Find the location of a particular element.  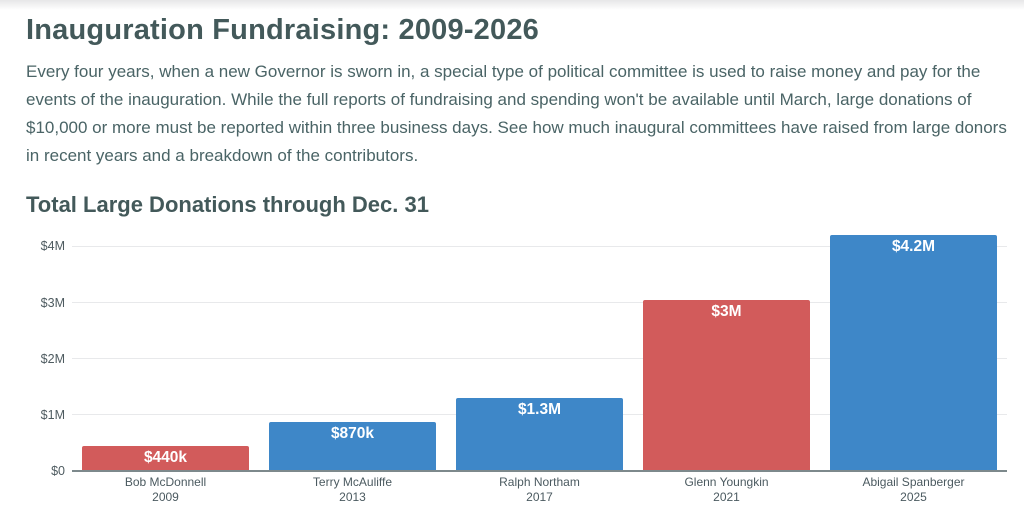

gridline-row: $2M is located at coordinates (516, 359).